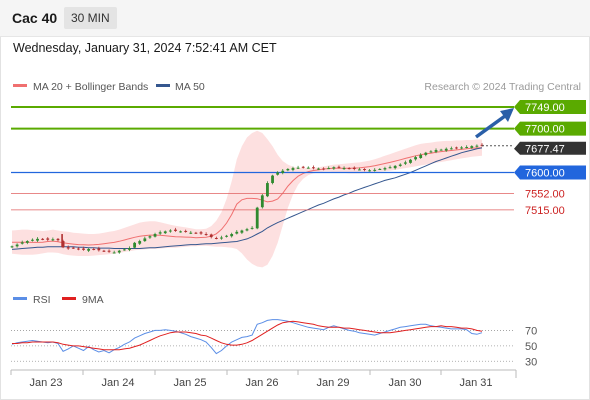  What do you see at coordinates (69, 298) in the screenshot?
I see `legend-9ma-swatch` at bounding box center [69, 298].